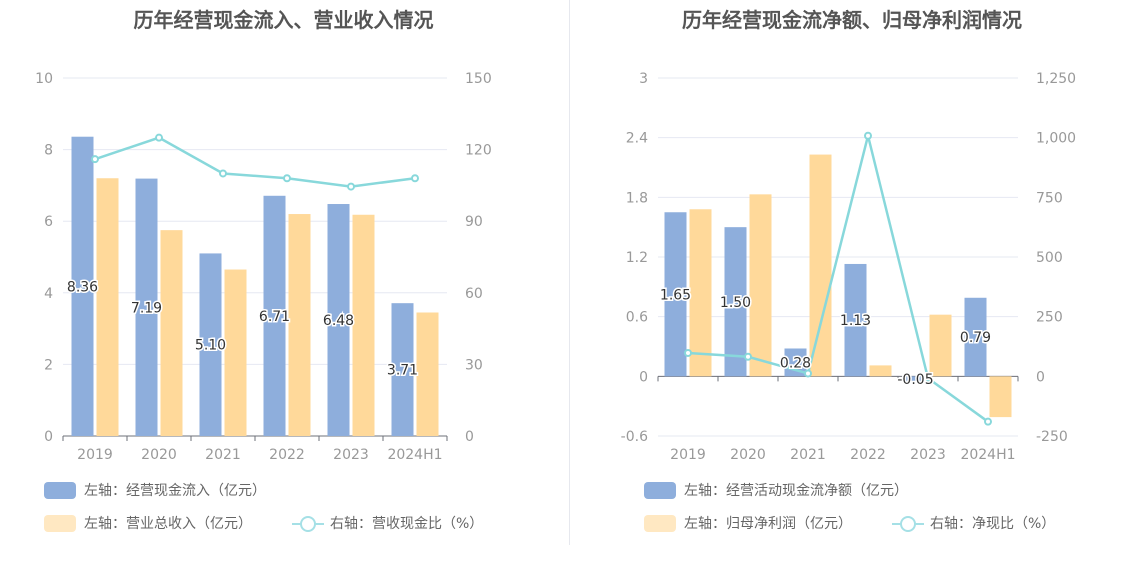  What do you see at coordinates (407, 524) in the screenshot?
I see `legend-label: 右轴：营收现金比（%）` at bounding box center [407, 524].